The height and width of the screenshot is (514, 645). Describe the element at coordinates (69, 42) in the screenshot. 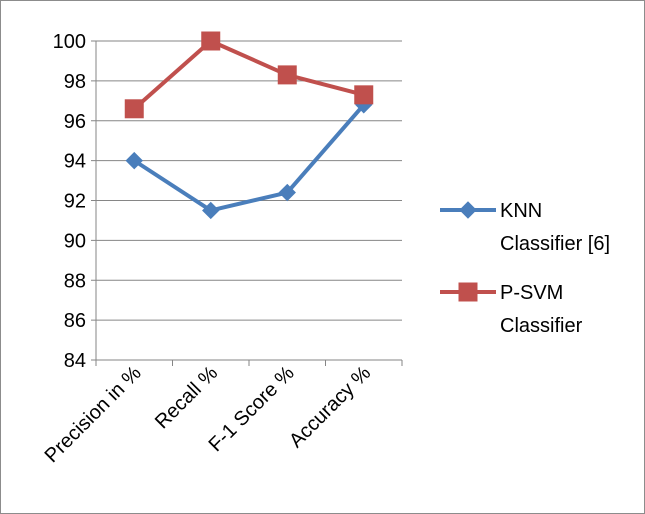

I see `y-tick-label: 100` at that location.